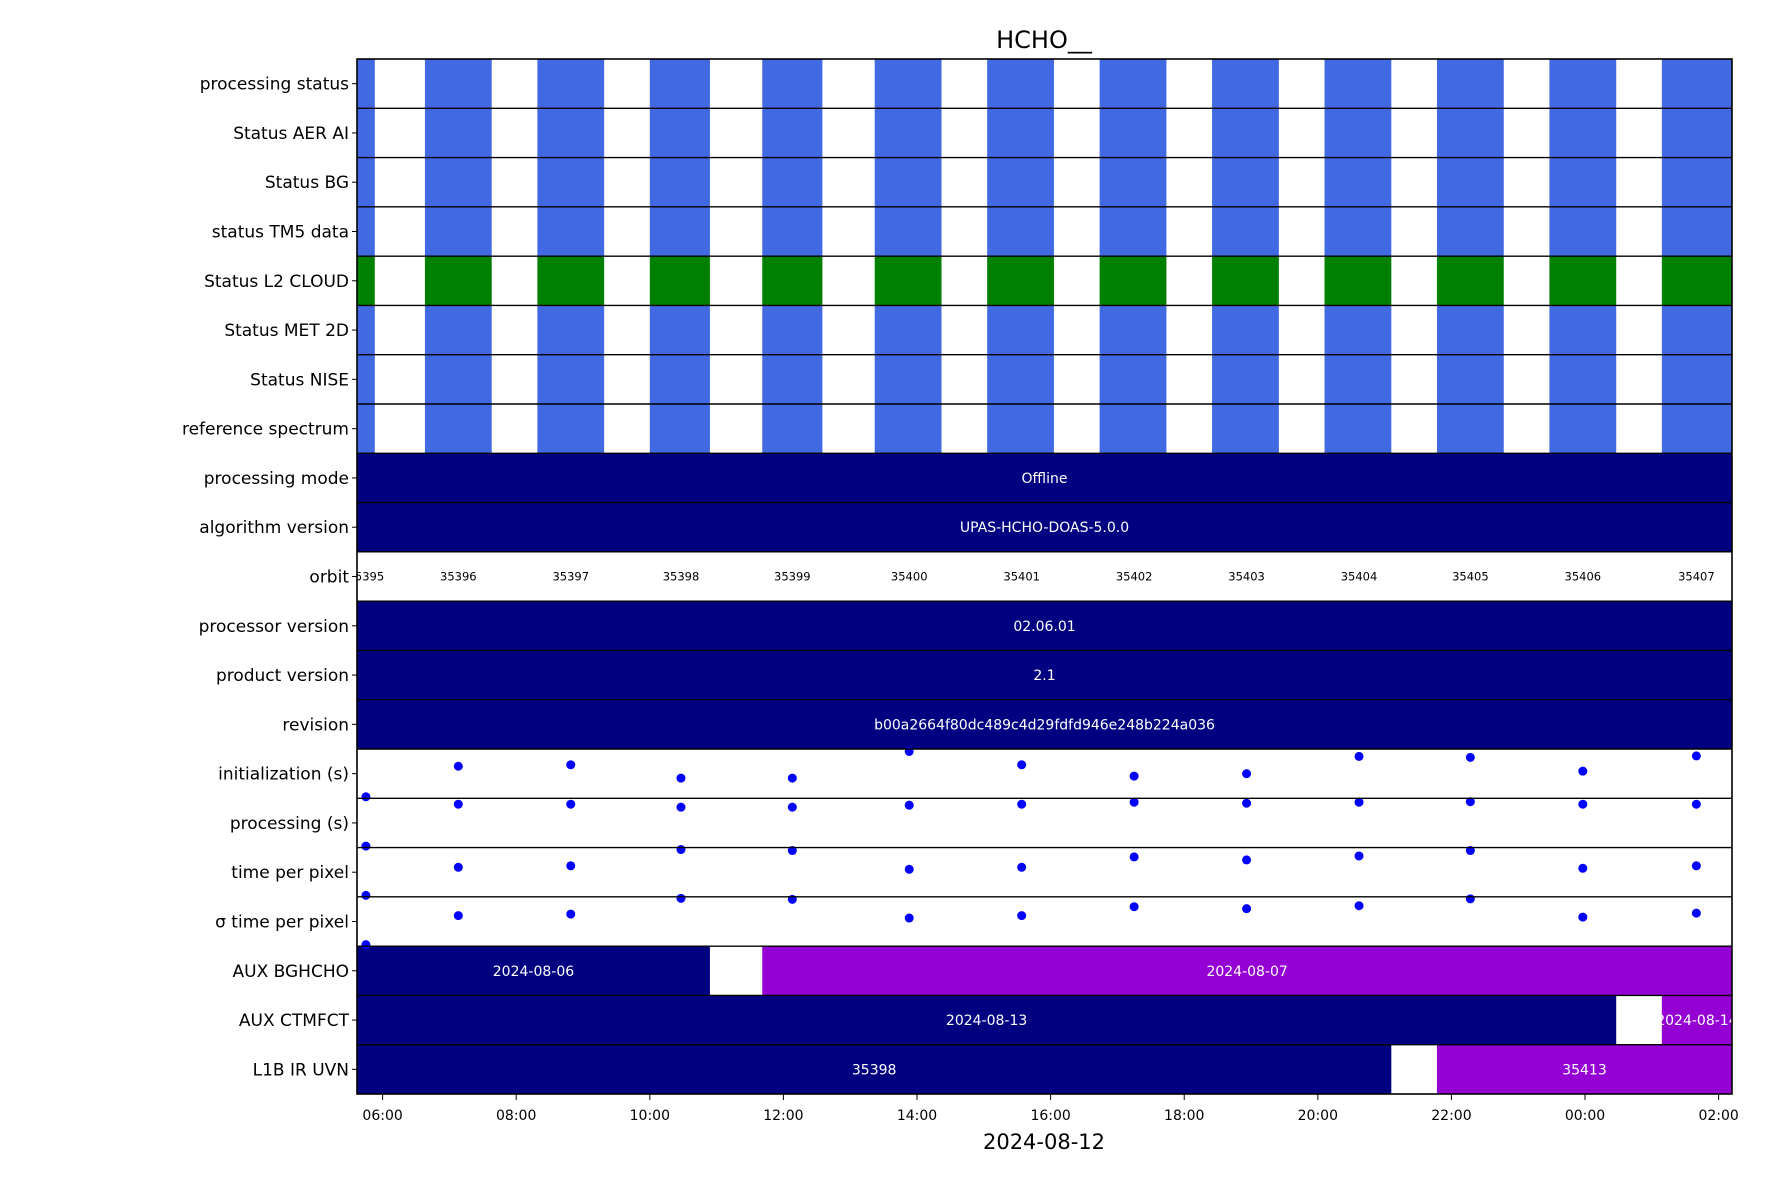 The height and width of the screenshot is (1181, 1771). What do you see at coordinates (283, 775) in the screenshot?
I see `row-label: initialization (s)` at bounding box center [283, 775].